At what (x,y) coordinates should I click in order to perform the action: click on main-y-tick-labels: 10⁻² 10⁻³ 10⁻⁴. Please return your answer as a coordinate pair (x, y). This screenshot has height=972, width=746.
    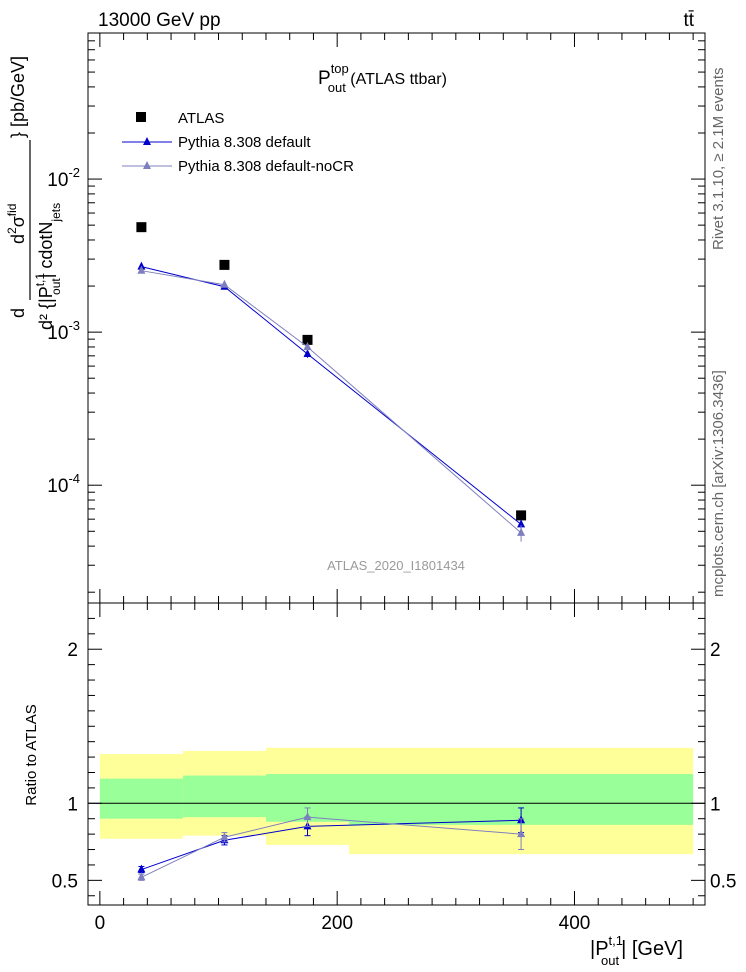
    Looking at the image, I should click on (63, 331).